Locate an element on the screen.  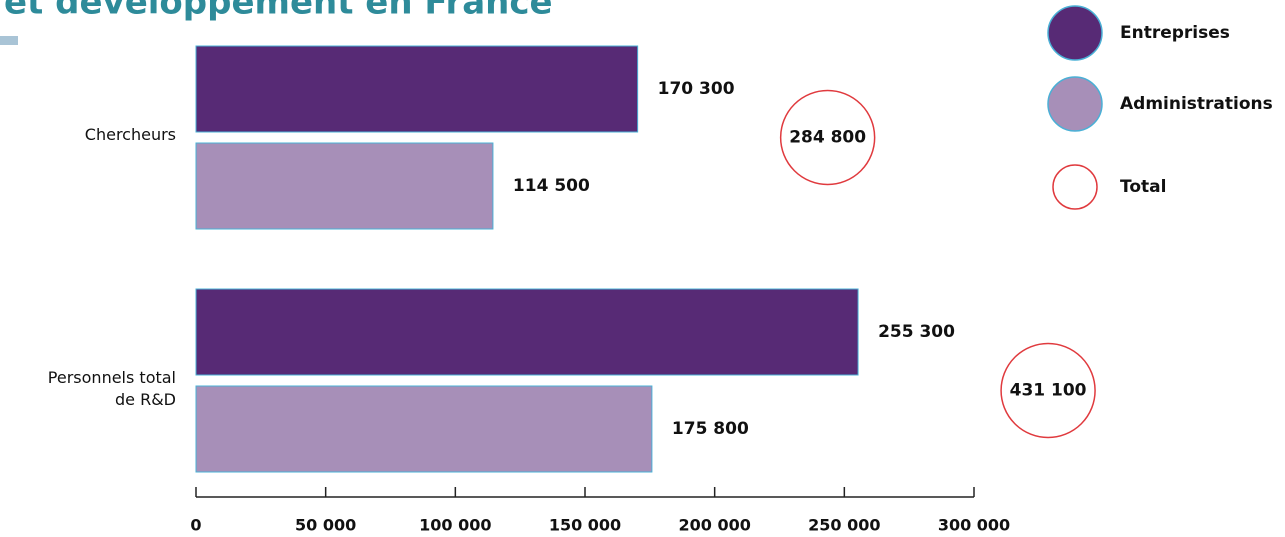
x-tick-label: 250 000 is located at coordinates (844, 525).